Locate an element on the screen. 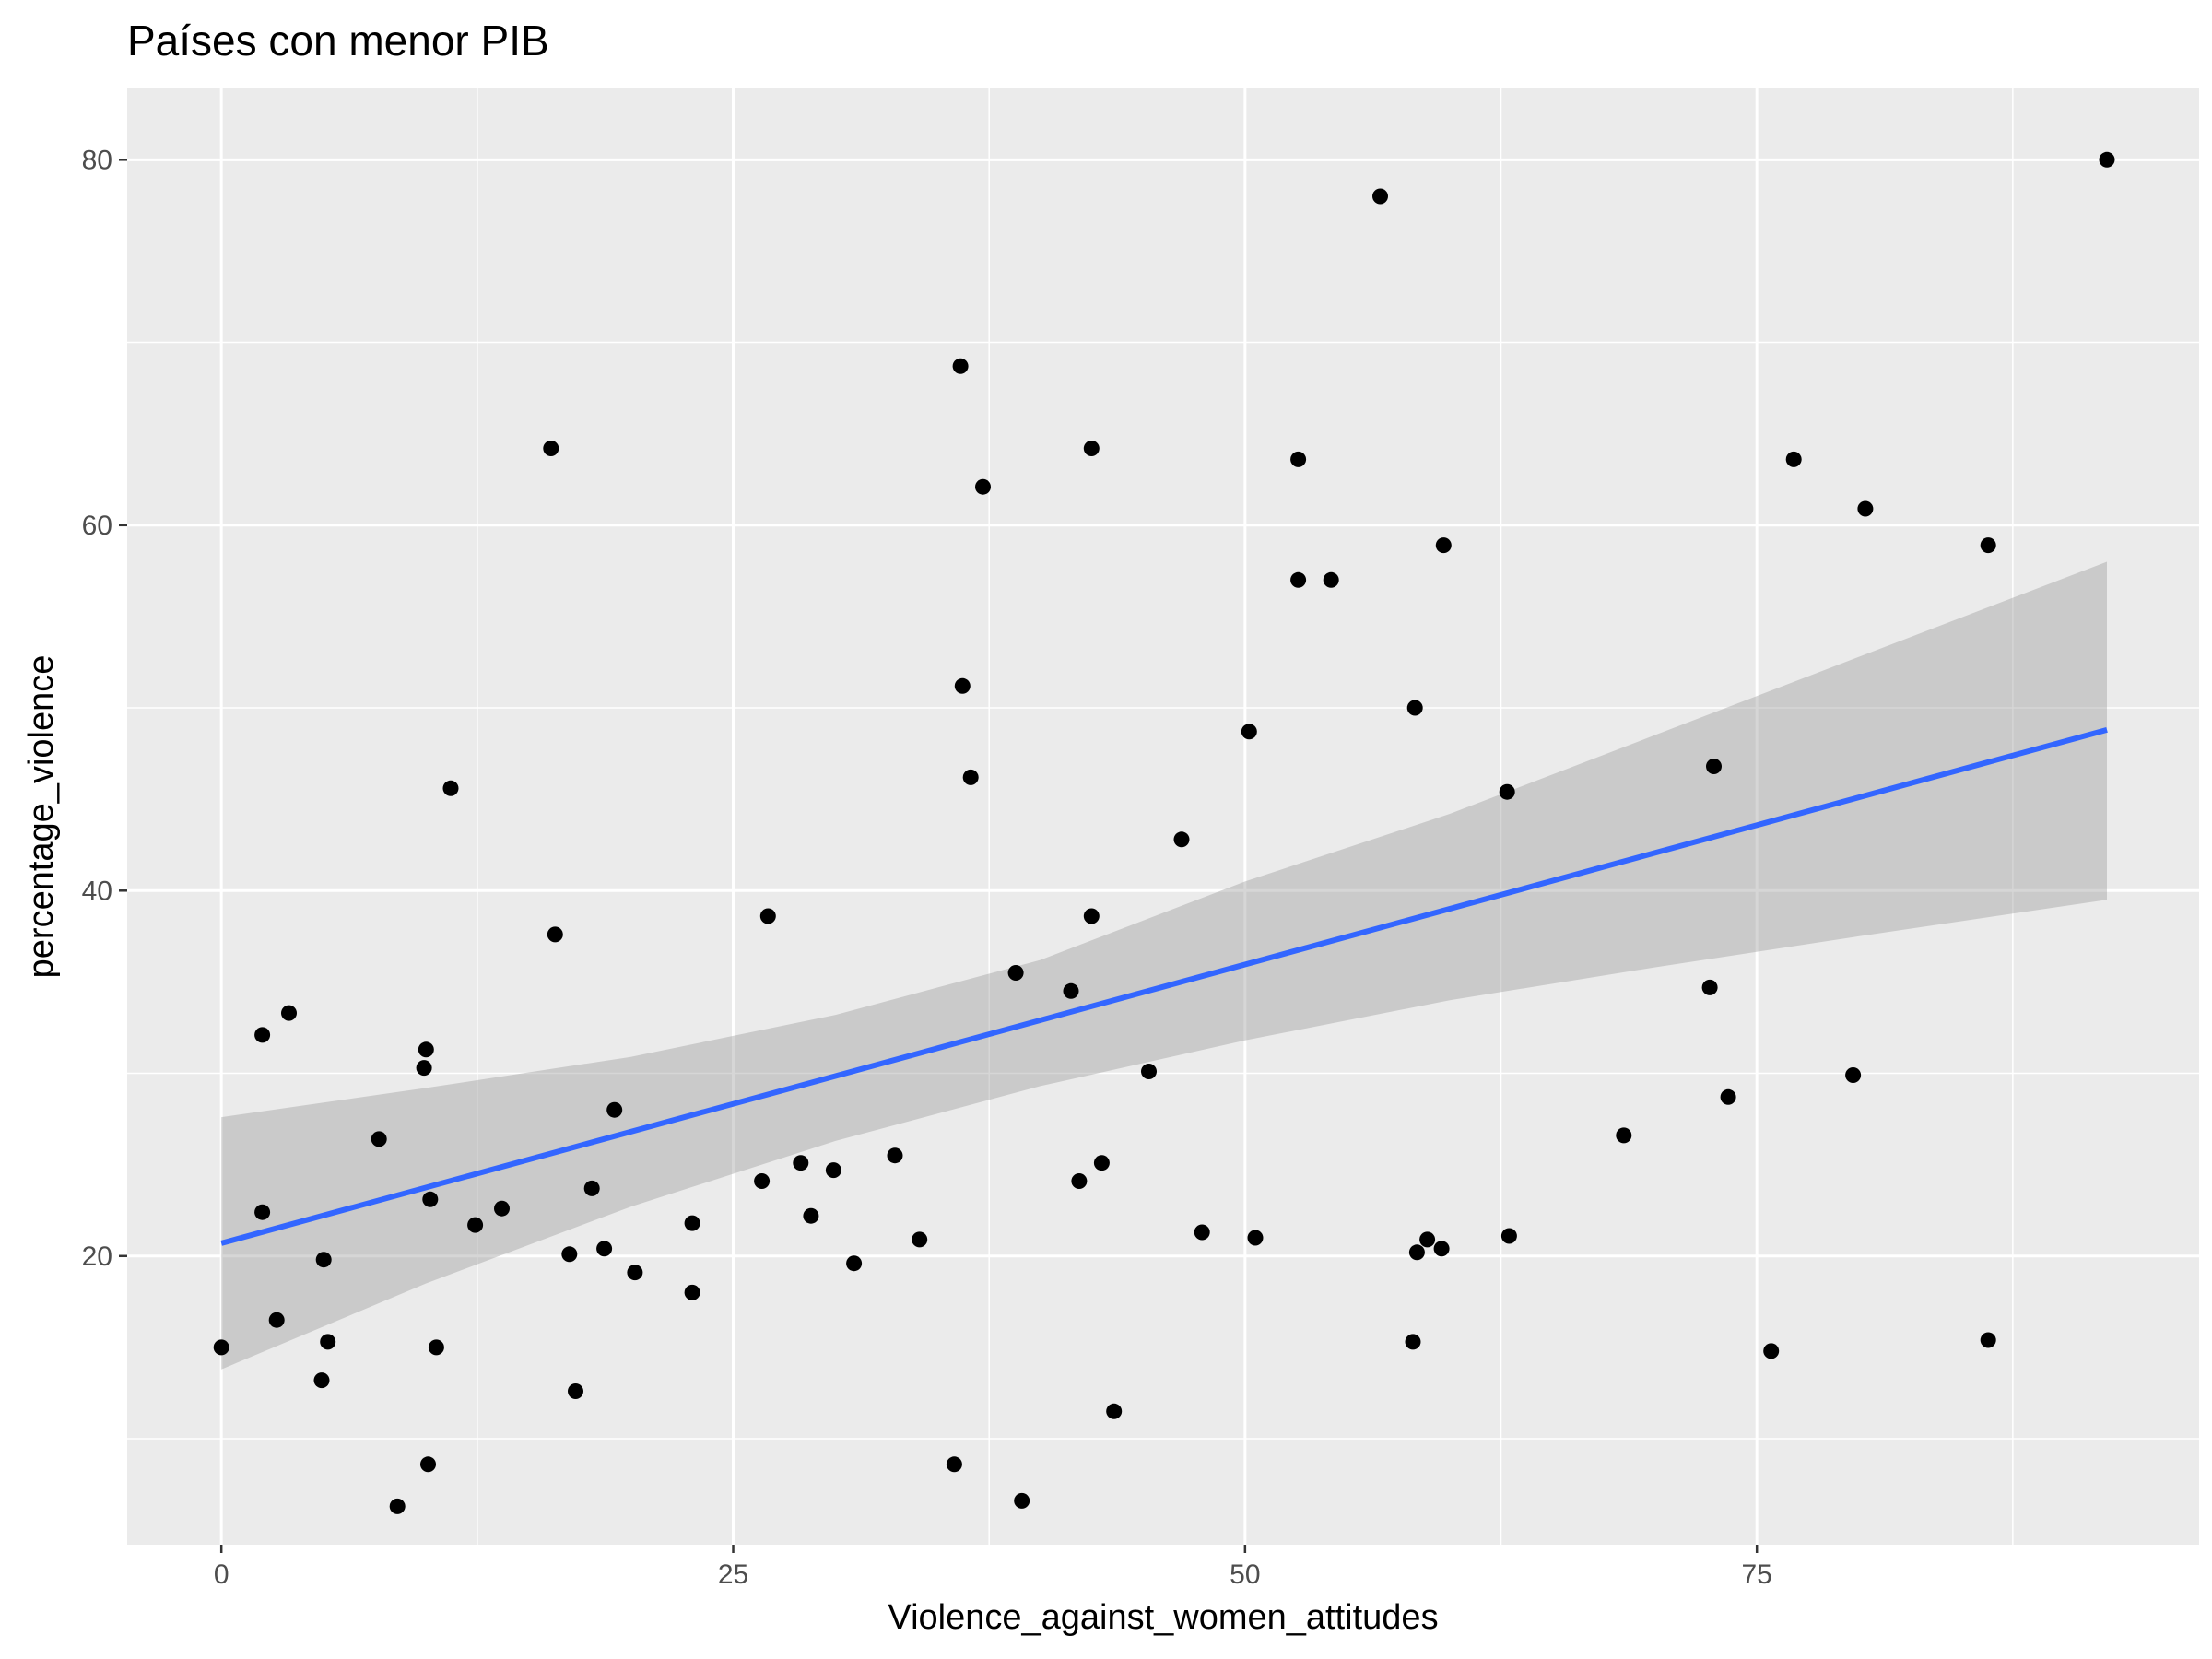 This screenshot has height=1659, width=2212. y-axis-title: percentage_violence is located at coordinates (41, 817).